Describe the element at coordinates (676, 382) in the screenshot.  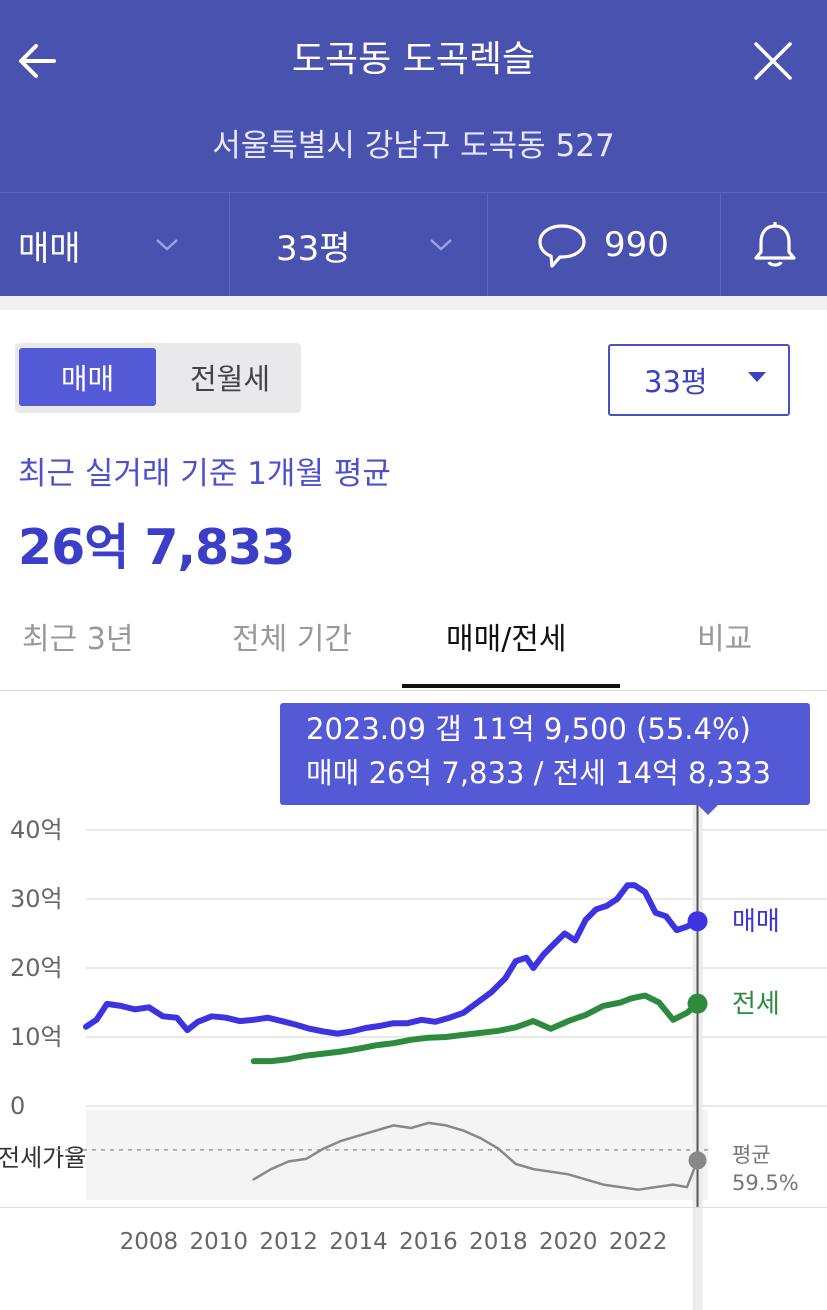
I see `size-select-label: 33평` at that location.